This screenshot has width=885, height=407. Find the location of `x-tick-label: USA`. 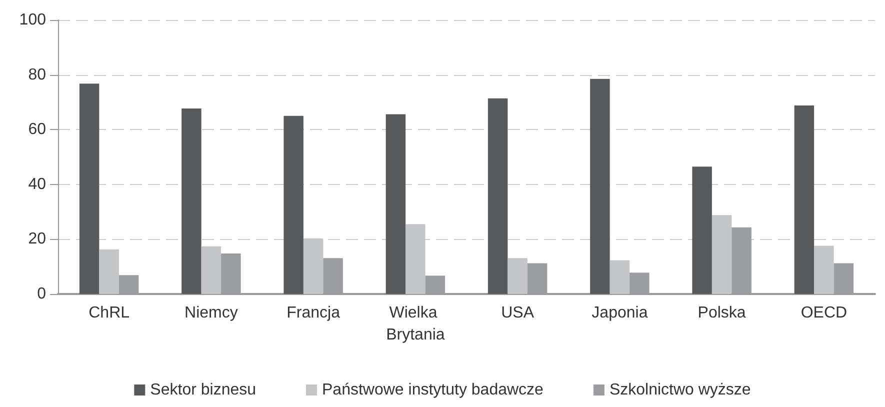

x-tick-label: USA is located at coordinates (517, 313).